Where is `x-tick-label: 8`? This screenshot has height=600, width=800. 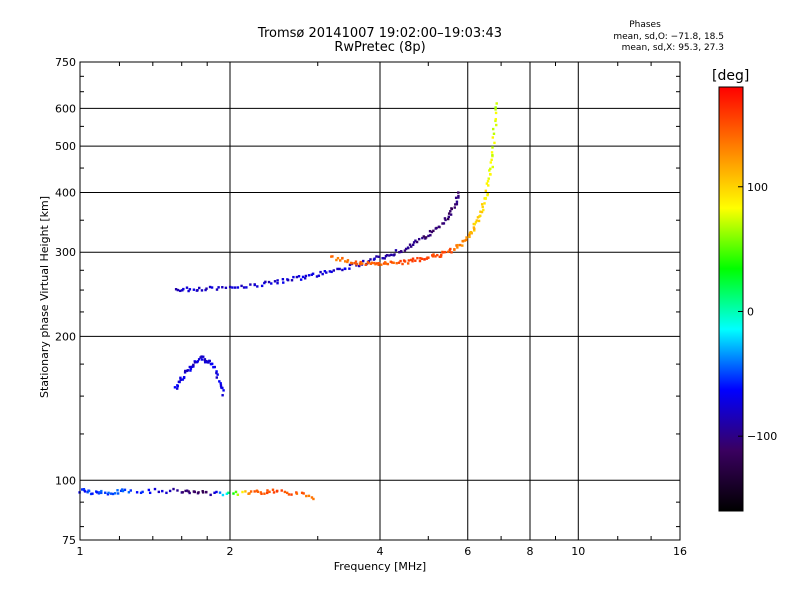 x-tick-label: 8 is located at coordinates (530, 551).